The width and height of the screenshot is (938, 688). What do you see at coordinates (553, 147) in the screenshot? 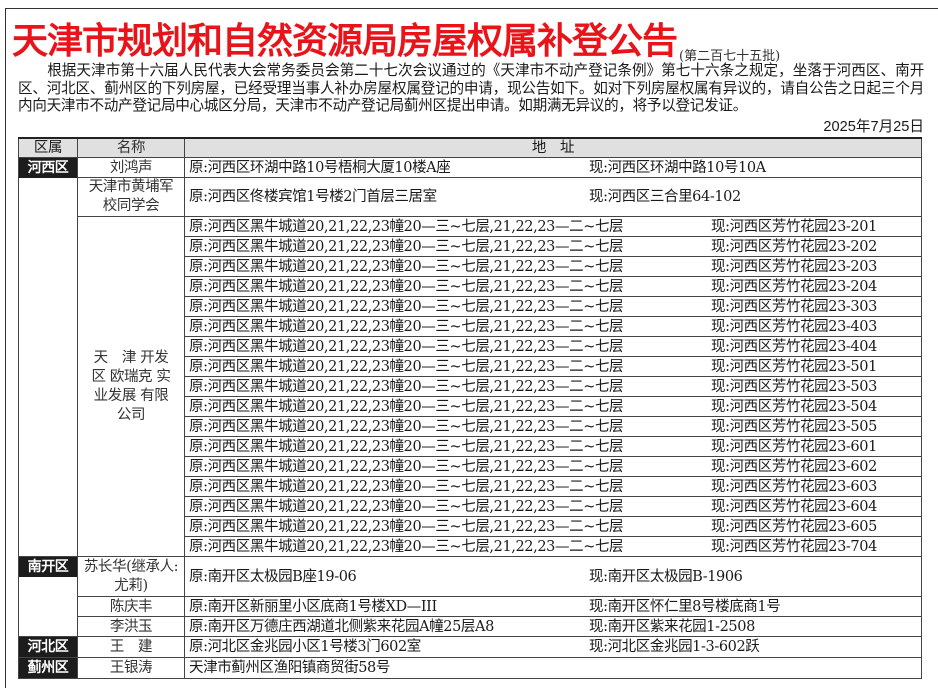
I see `header-address: 地 址` at bounding box center [553, 147].